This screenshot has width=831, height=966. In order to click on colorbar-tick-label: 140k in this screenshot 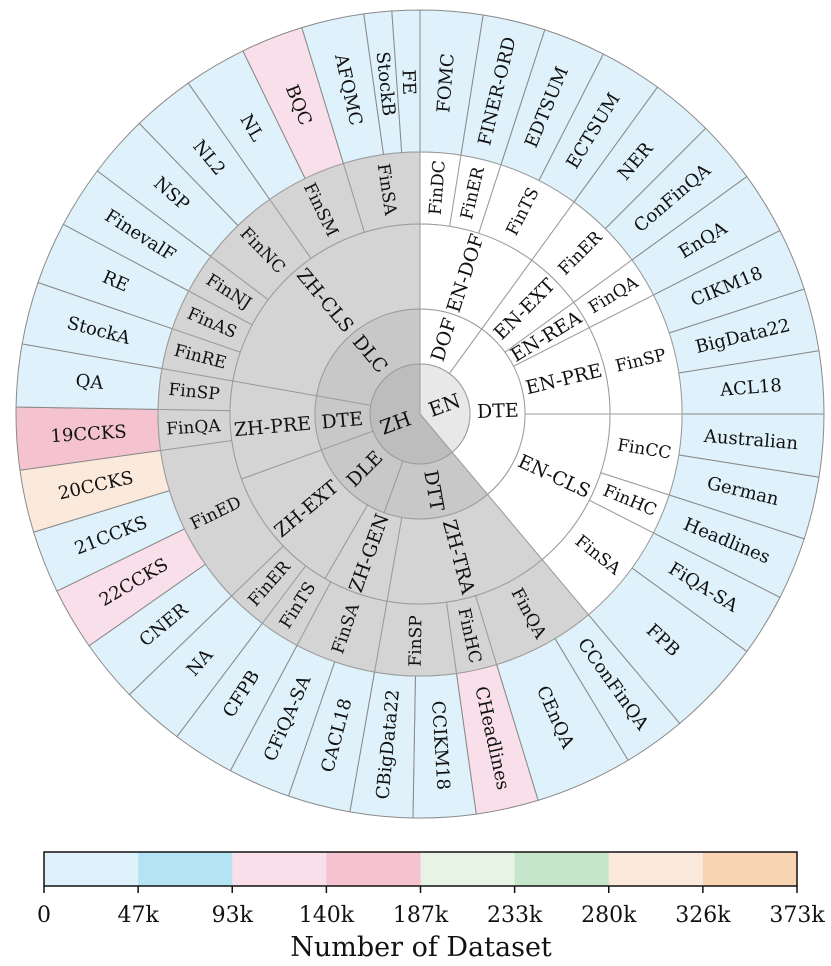, I will do `click(327, 915)`.